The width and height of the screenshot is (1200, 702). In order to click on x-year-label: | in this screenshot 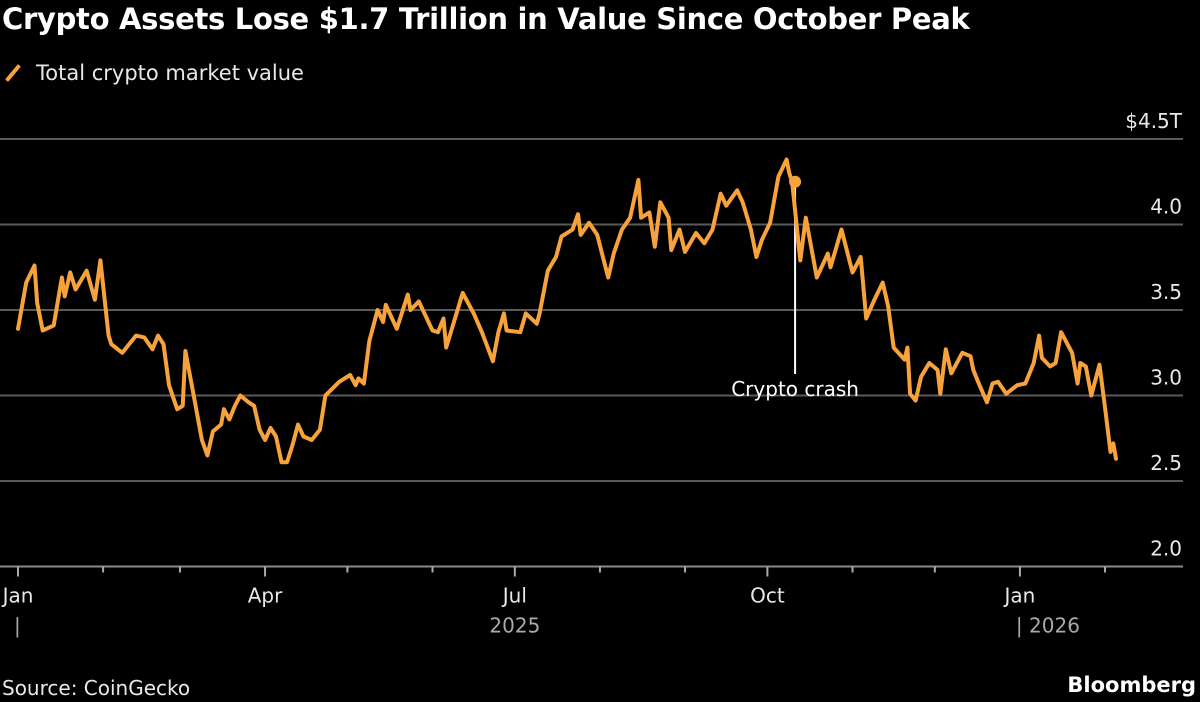, I will do `click(17, 626)`.